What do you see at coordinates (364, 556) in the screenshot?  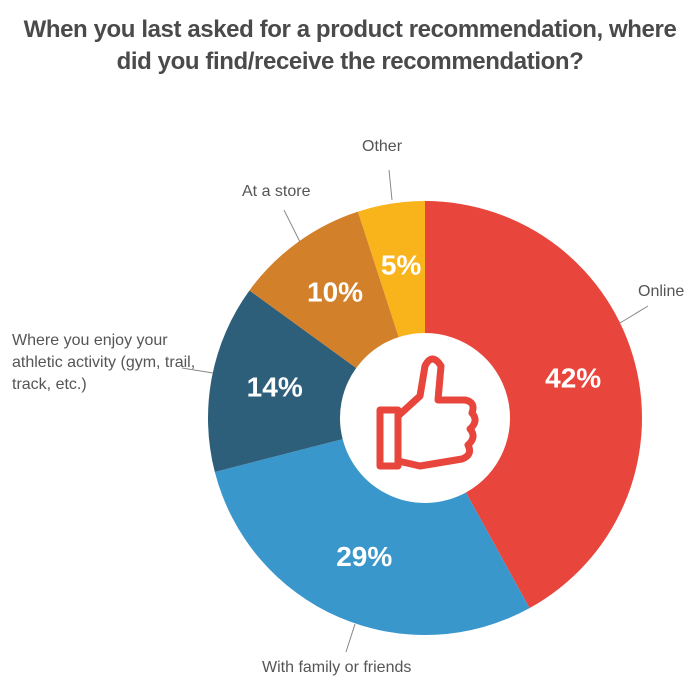 I see `value-label: 29%` at bounding box center [364, 556].